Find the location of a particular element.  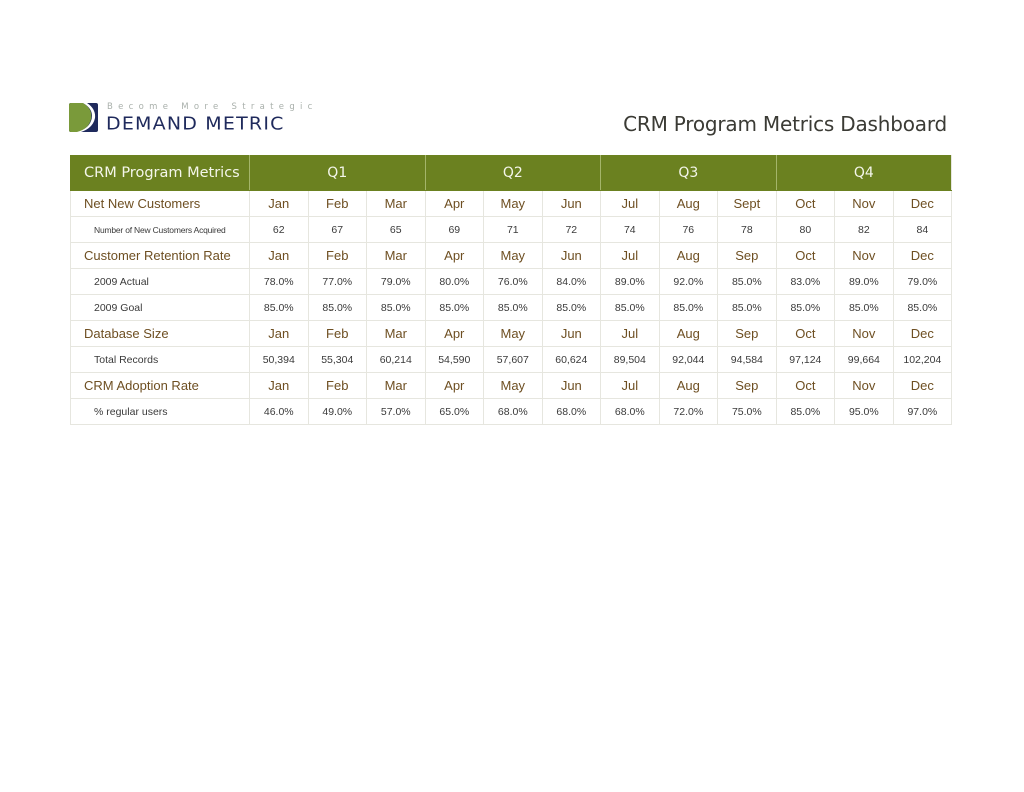

cell-value: 57.0% is located at coordinates (396, 411).